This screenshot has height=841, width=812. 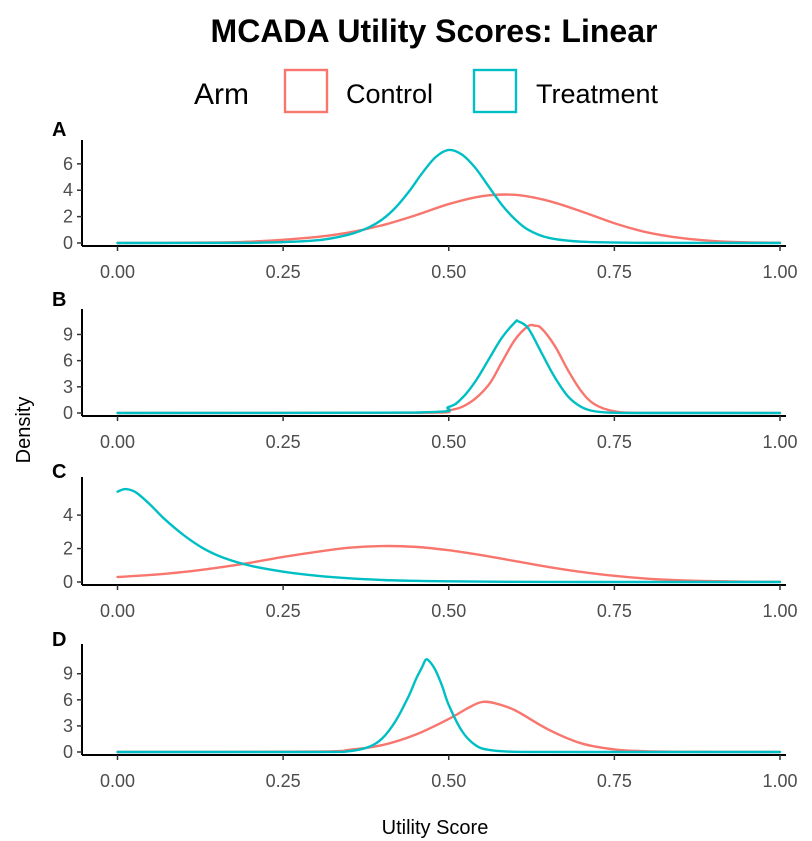 What do you see at coordinates (221, 94) in the screenshot?
I see `legend-title: Arm` at bounding box center [221, 94].